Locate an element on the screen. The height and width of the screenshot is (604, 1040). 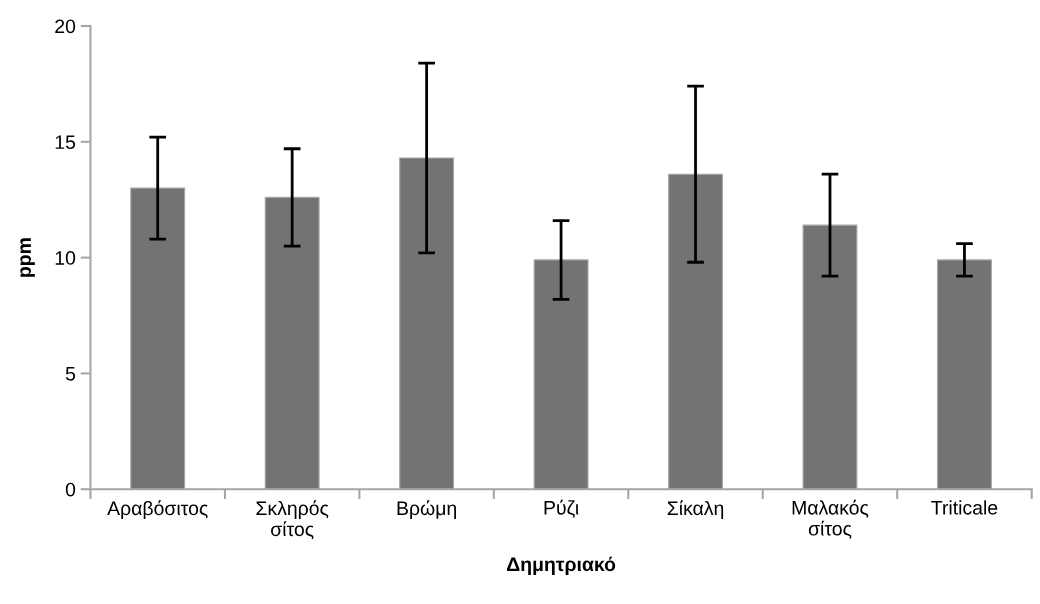
x-tick-label: Σκληρός σίτος is located at coordinates (292, 520).